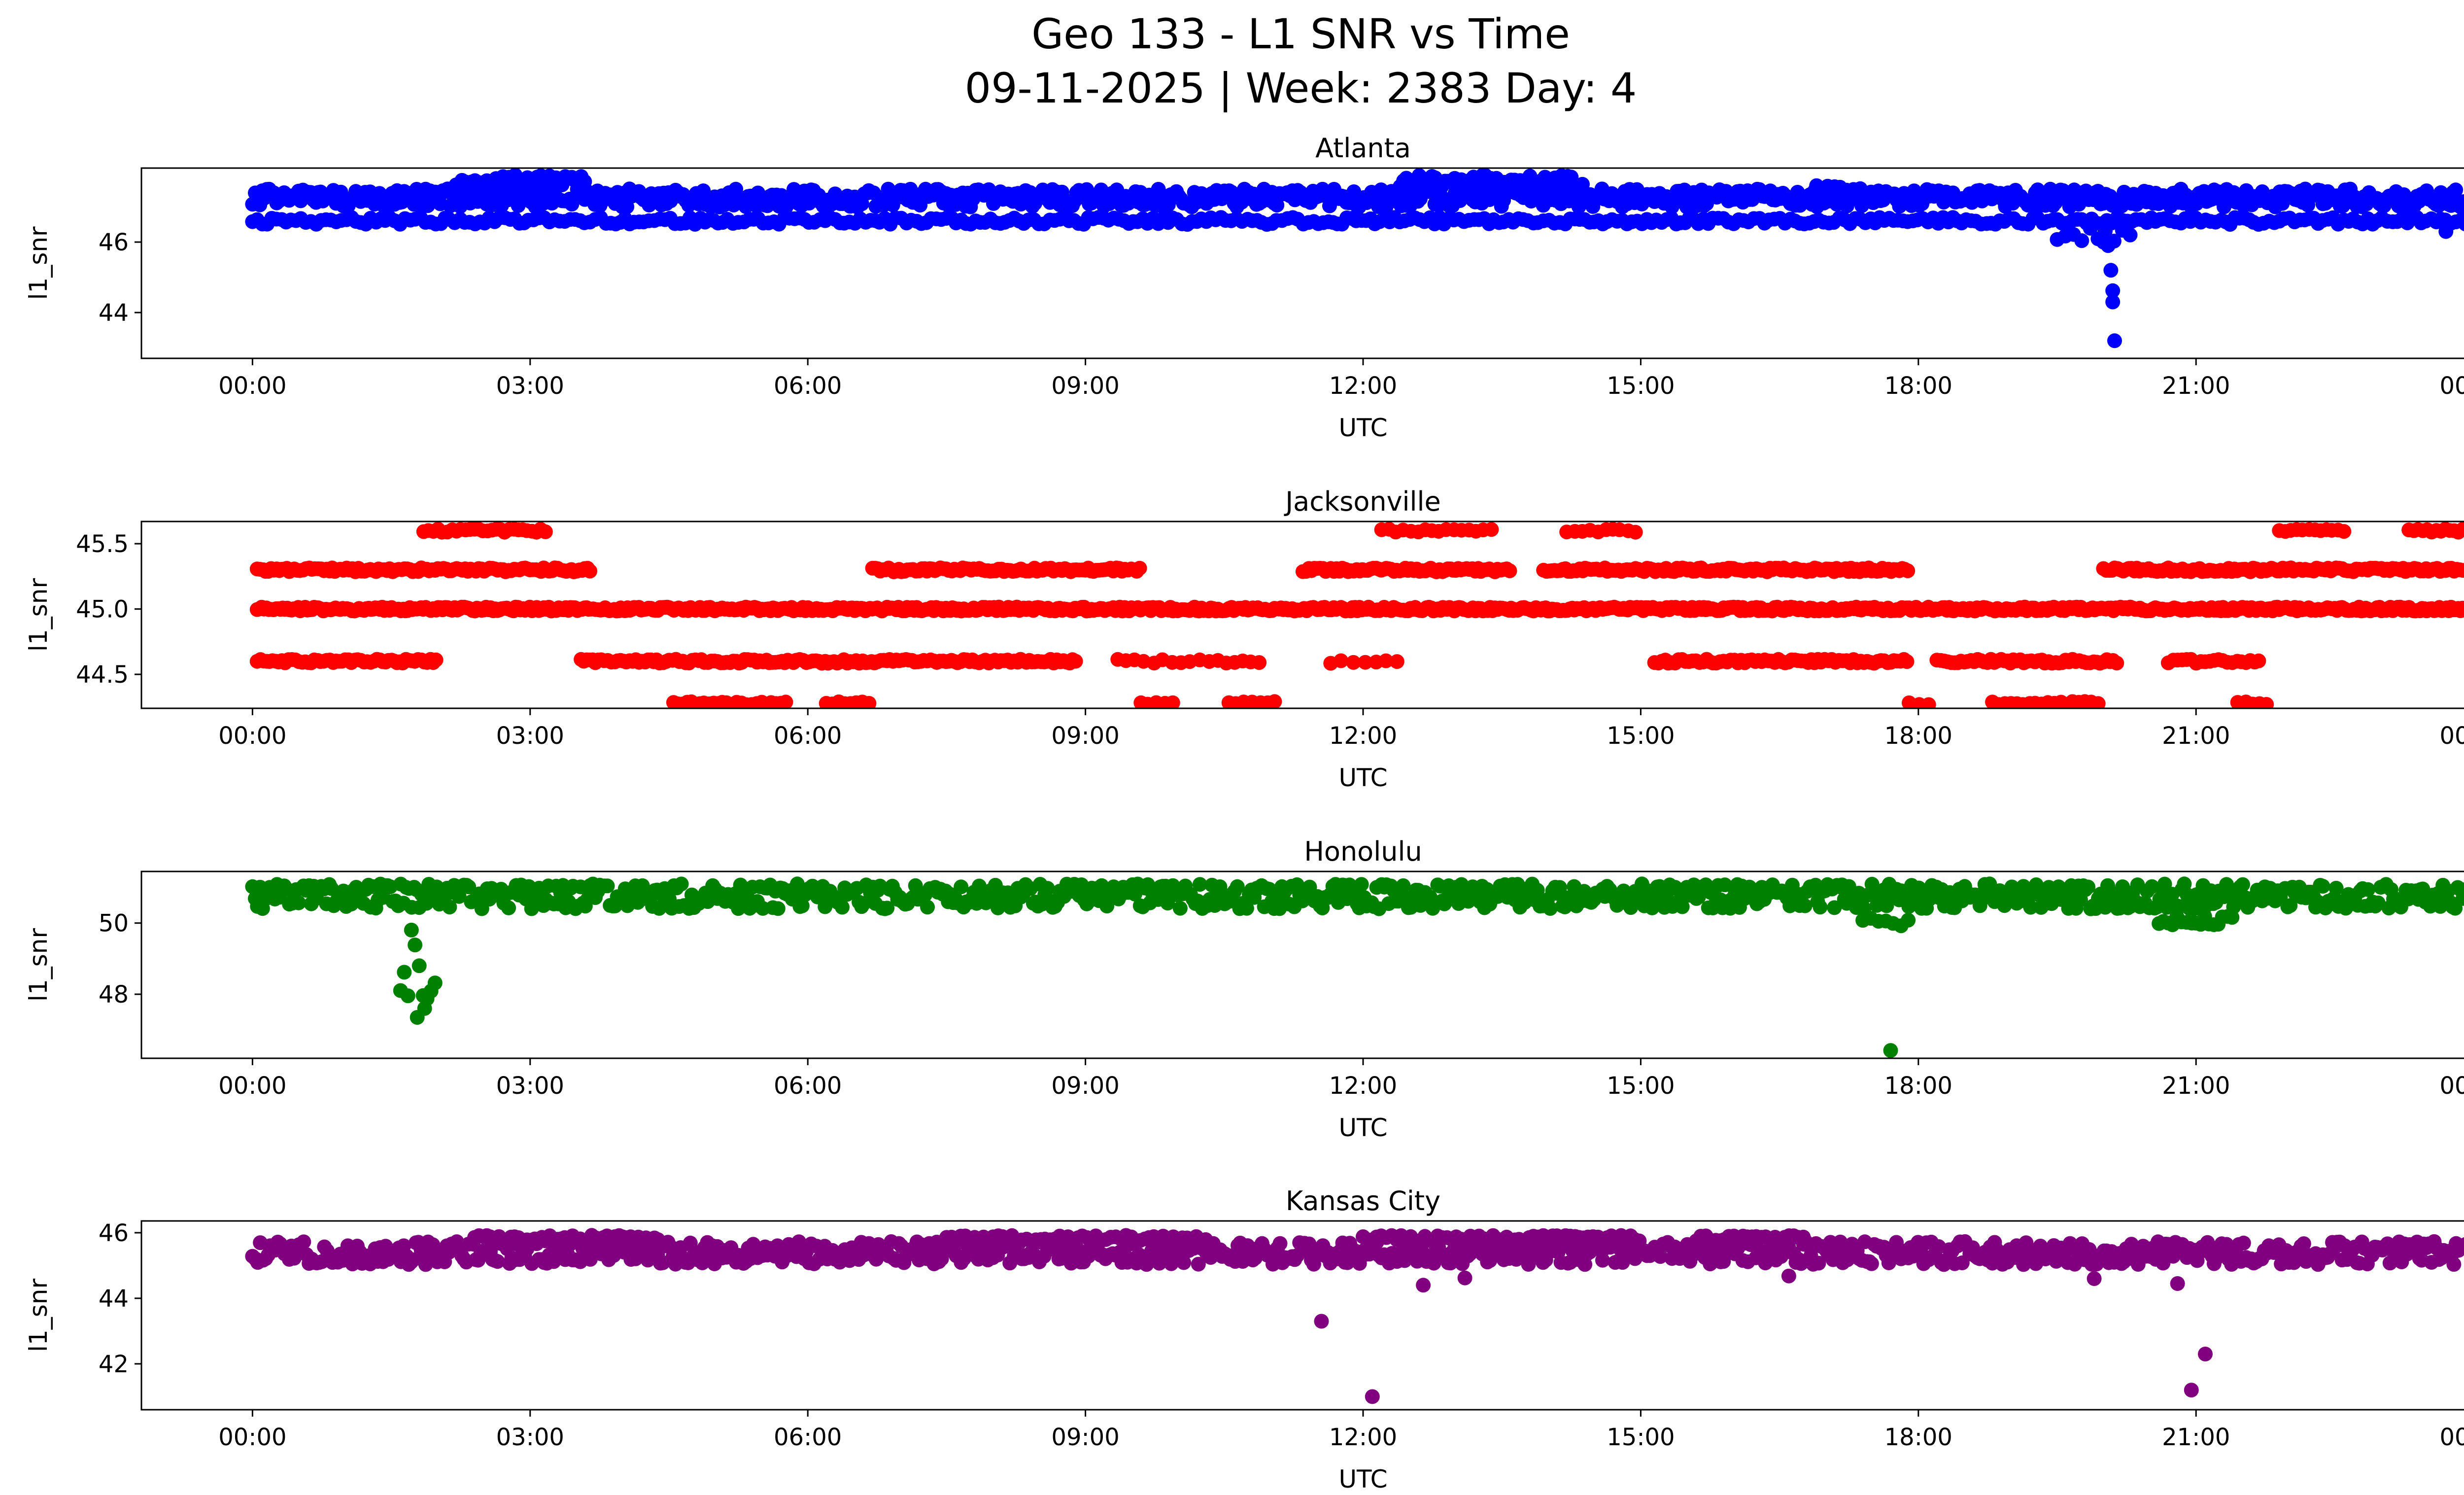  Describe the element at coordinates (114, 924) in the screenshot. I see `y-tick-label: 50` at that location.